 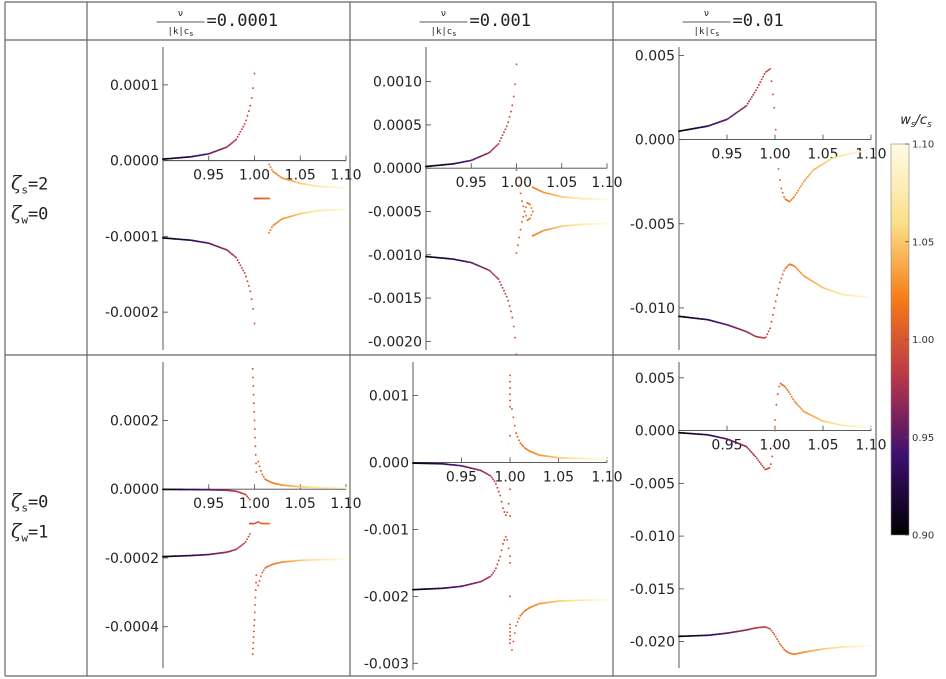 I want to click on x-tick-label: 1.00, so click(x=774, y=155).